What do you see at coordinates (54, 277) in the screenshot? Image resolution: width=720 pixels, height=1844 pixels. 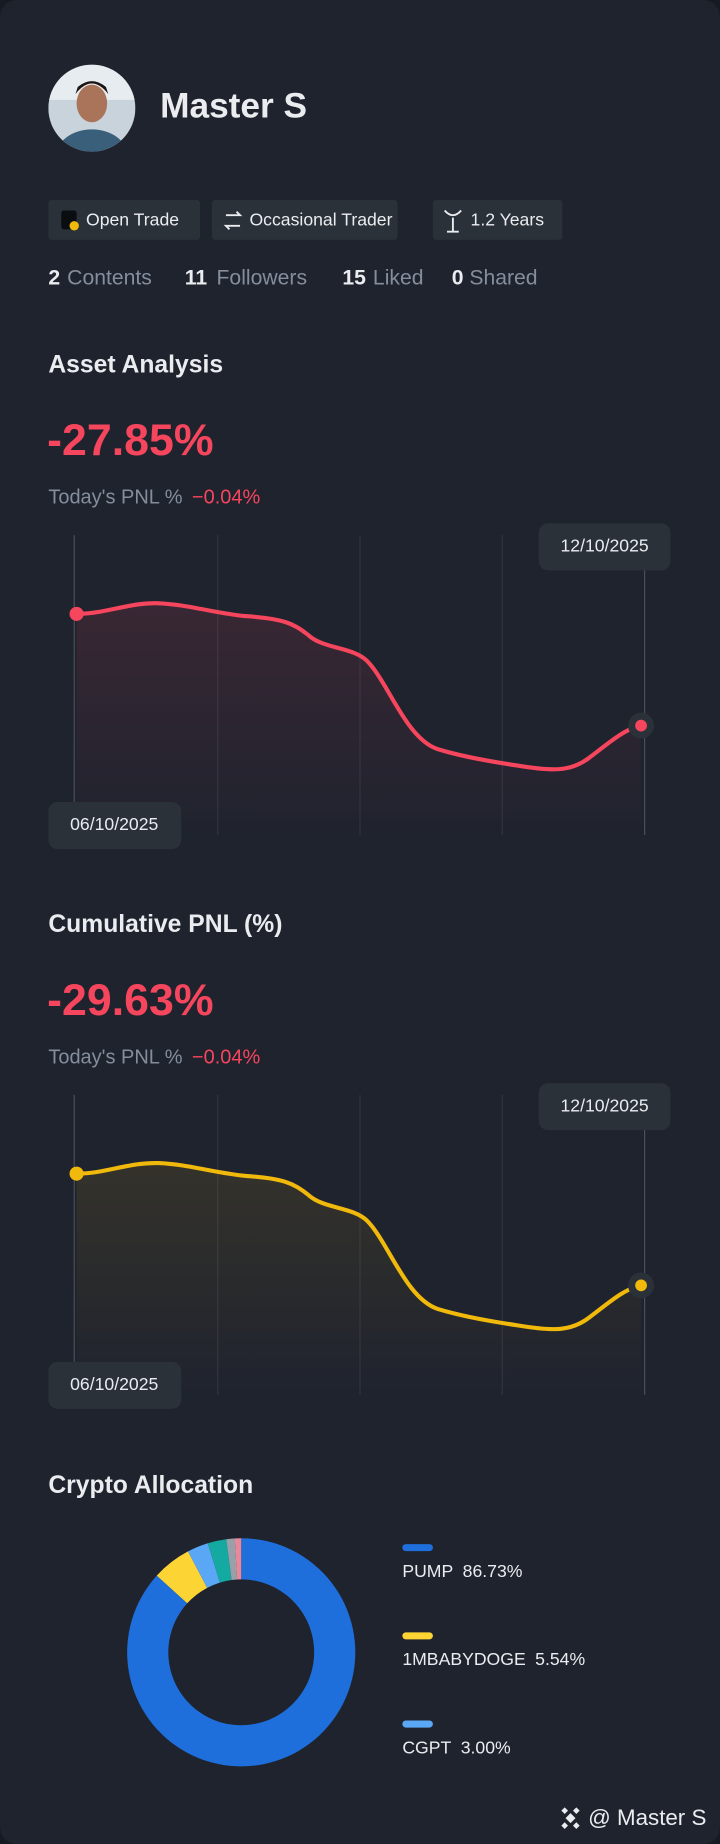 I see `stat-value: 2` at bounding box center [54, 277].